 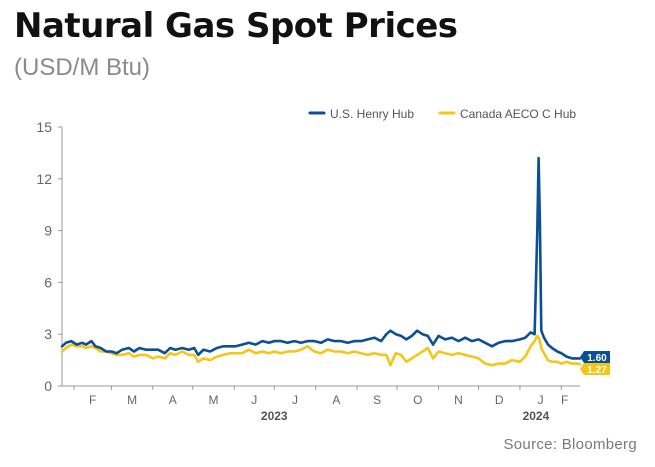 I want to click on end-label-aeco-c-hub-text: 1.27, so click(x=597, y=370).